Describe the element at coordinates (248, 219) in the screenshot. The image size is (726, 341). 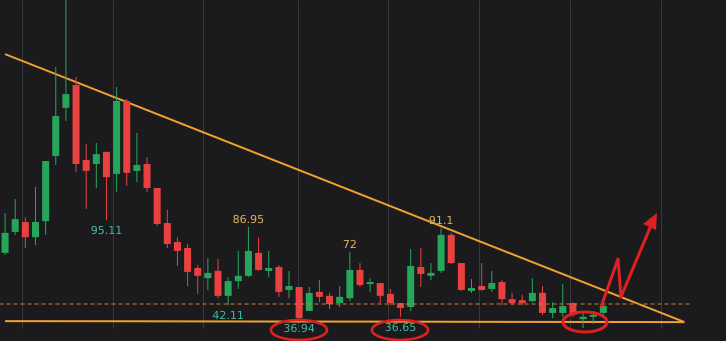
I see `annotation: 86.95` at that location.